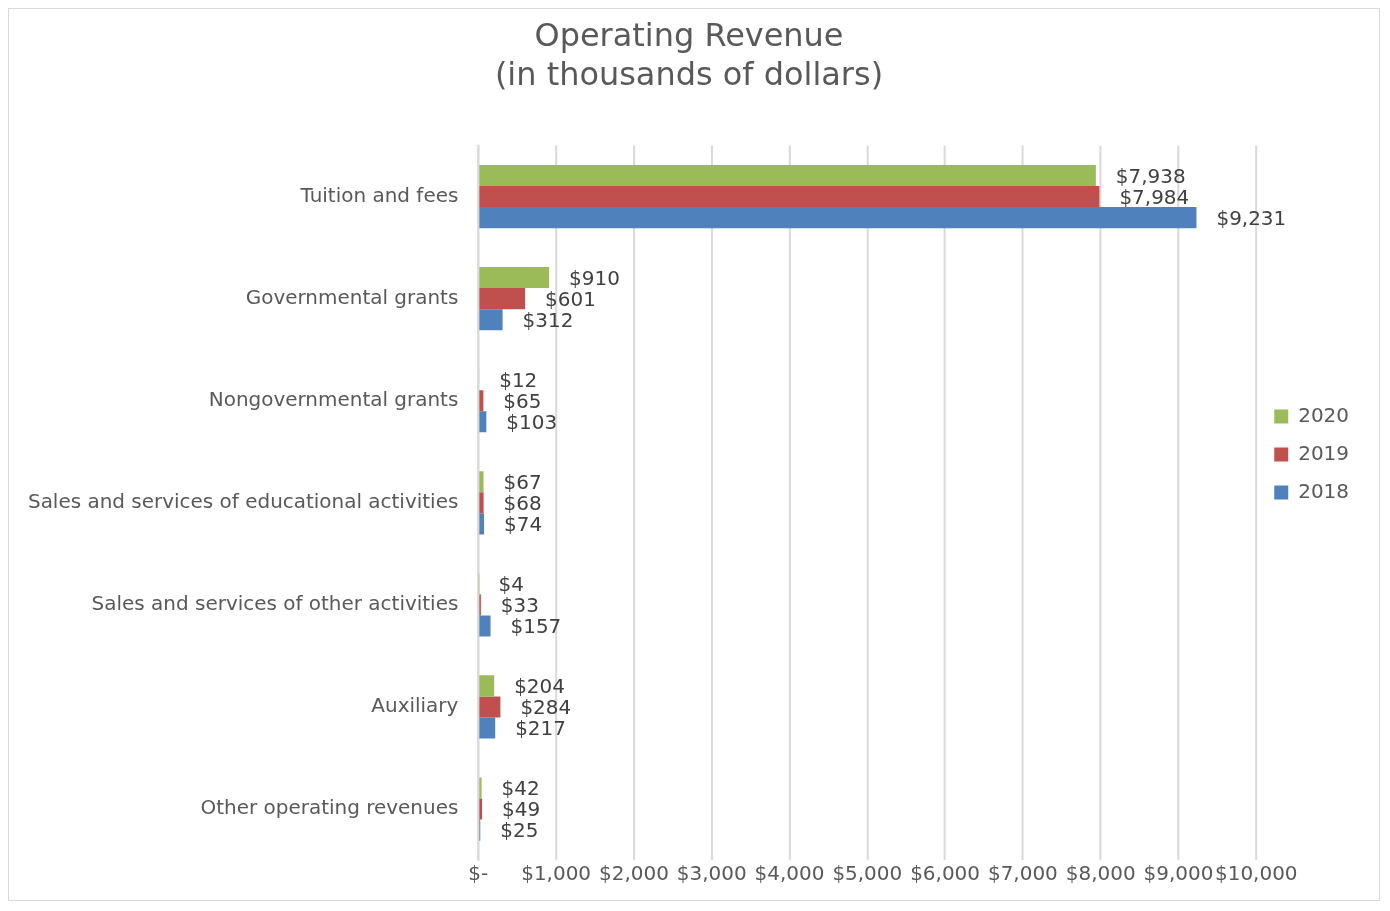 The width and height of the screenshot is (1390, 911). What do you see at coordinates (945, 873) in the screenshot?
I see `x-tick-label: $6,000` at bounding box center [945, 873].